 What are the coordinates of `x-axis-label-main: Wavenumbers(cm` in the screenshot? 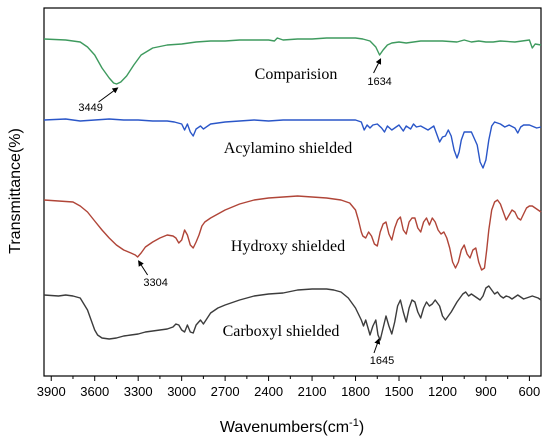 It's located at (284, 427).